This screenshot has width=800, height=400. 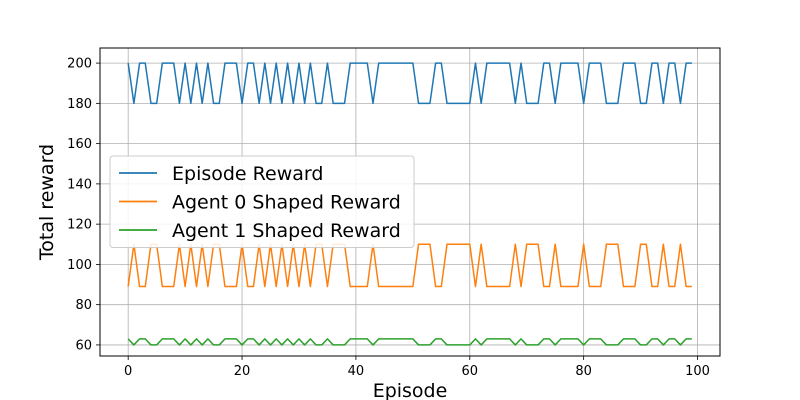 What do you see at coordinates (356, 371) in the screenshot?
I see `x-tick-label: 40` at bounding box center [356, 371].